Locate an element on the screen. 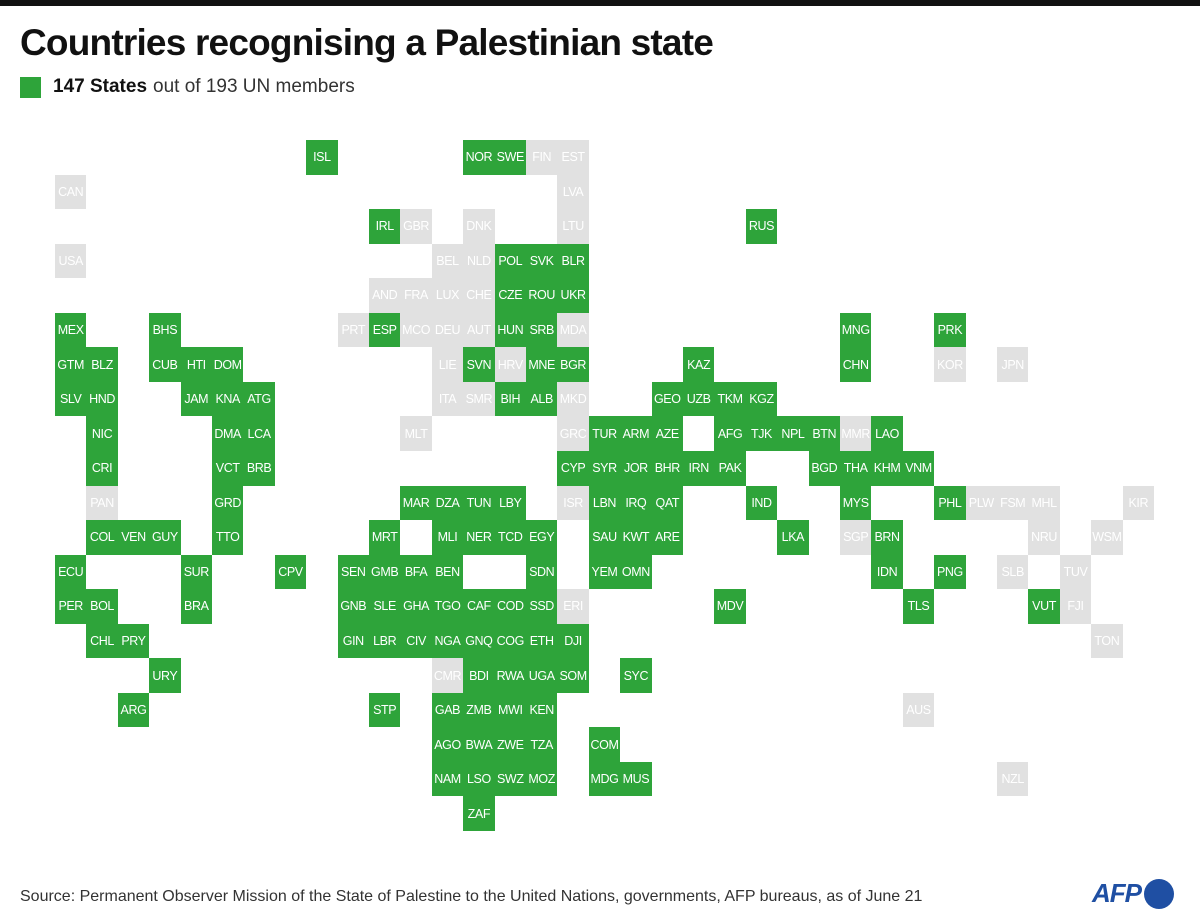 The height and width of the screenshot is (921, 1200). country-tile-irn: IRN is located at coordinates (699, 468).